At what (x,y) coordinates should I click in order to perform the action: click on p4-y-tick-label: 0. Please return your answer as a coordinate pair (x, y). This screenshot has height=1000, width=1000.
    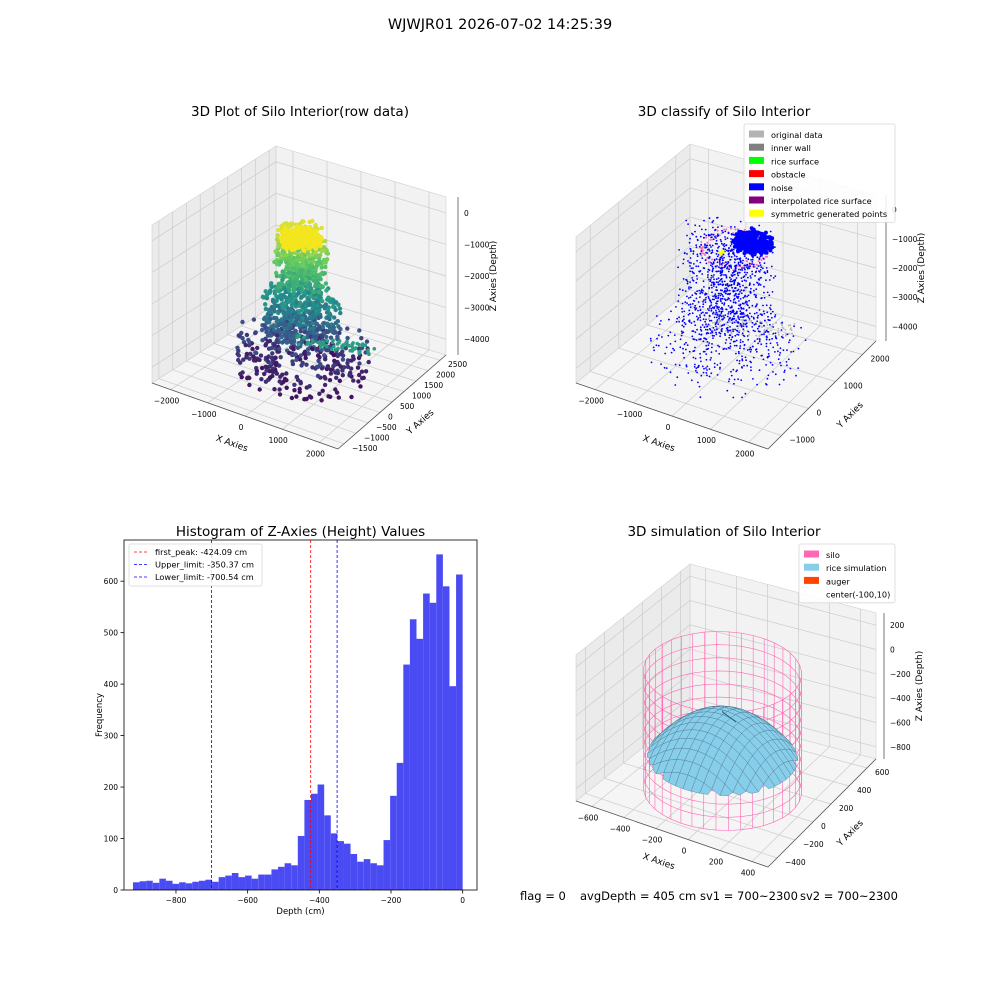
    Looking at the image, I should click on (823, 826).